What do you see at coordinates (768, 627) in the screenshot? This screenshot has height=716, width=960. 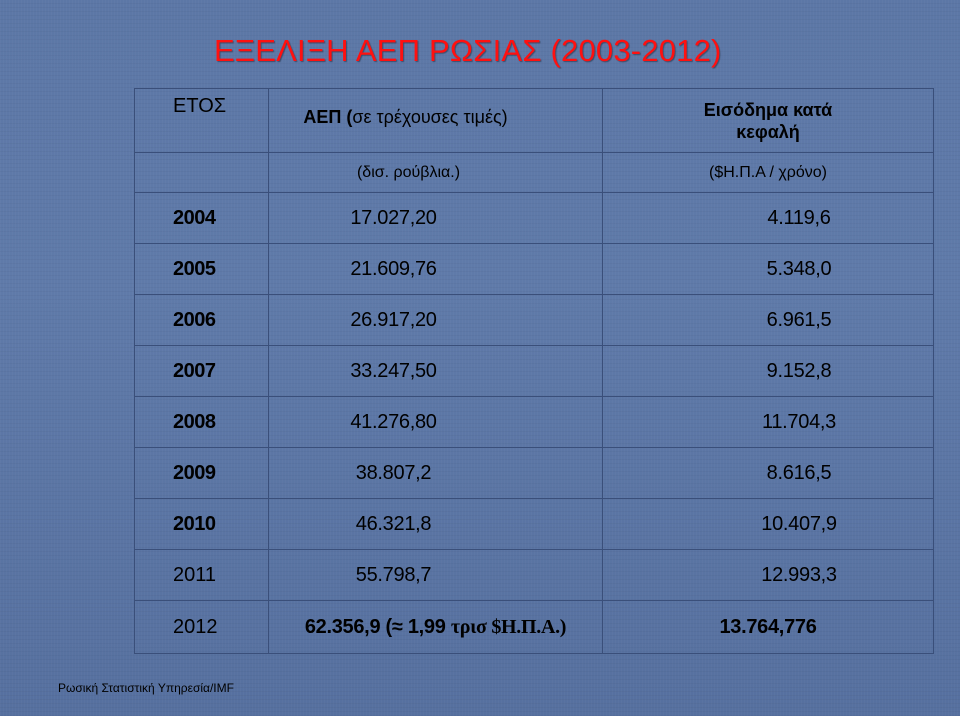 I see `income-value-last: 13.764,776` at bounding box center [768, 627].